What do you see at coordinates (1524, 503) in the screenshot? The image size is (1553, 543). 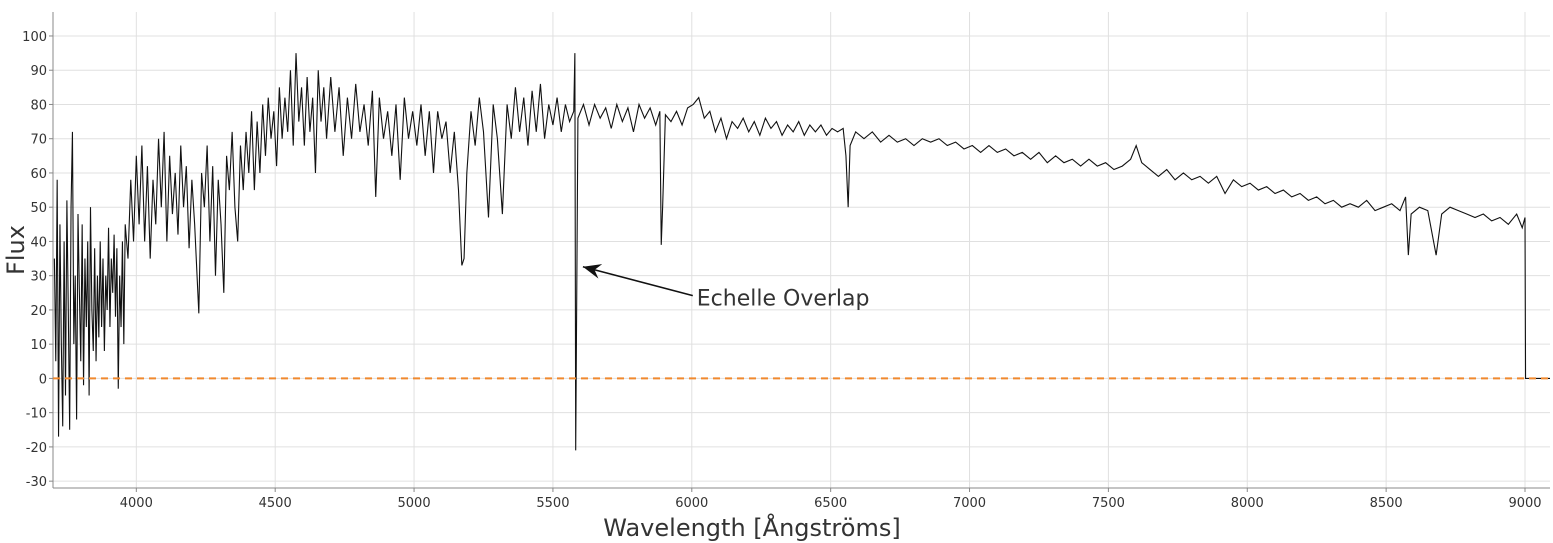 I see `x-tick-label: 9000` at bounding box center [1524, 503].